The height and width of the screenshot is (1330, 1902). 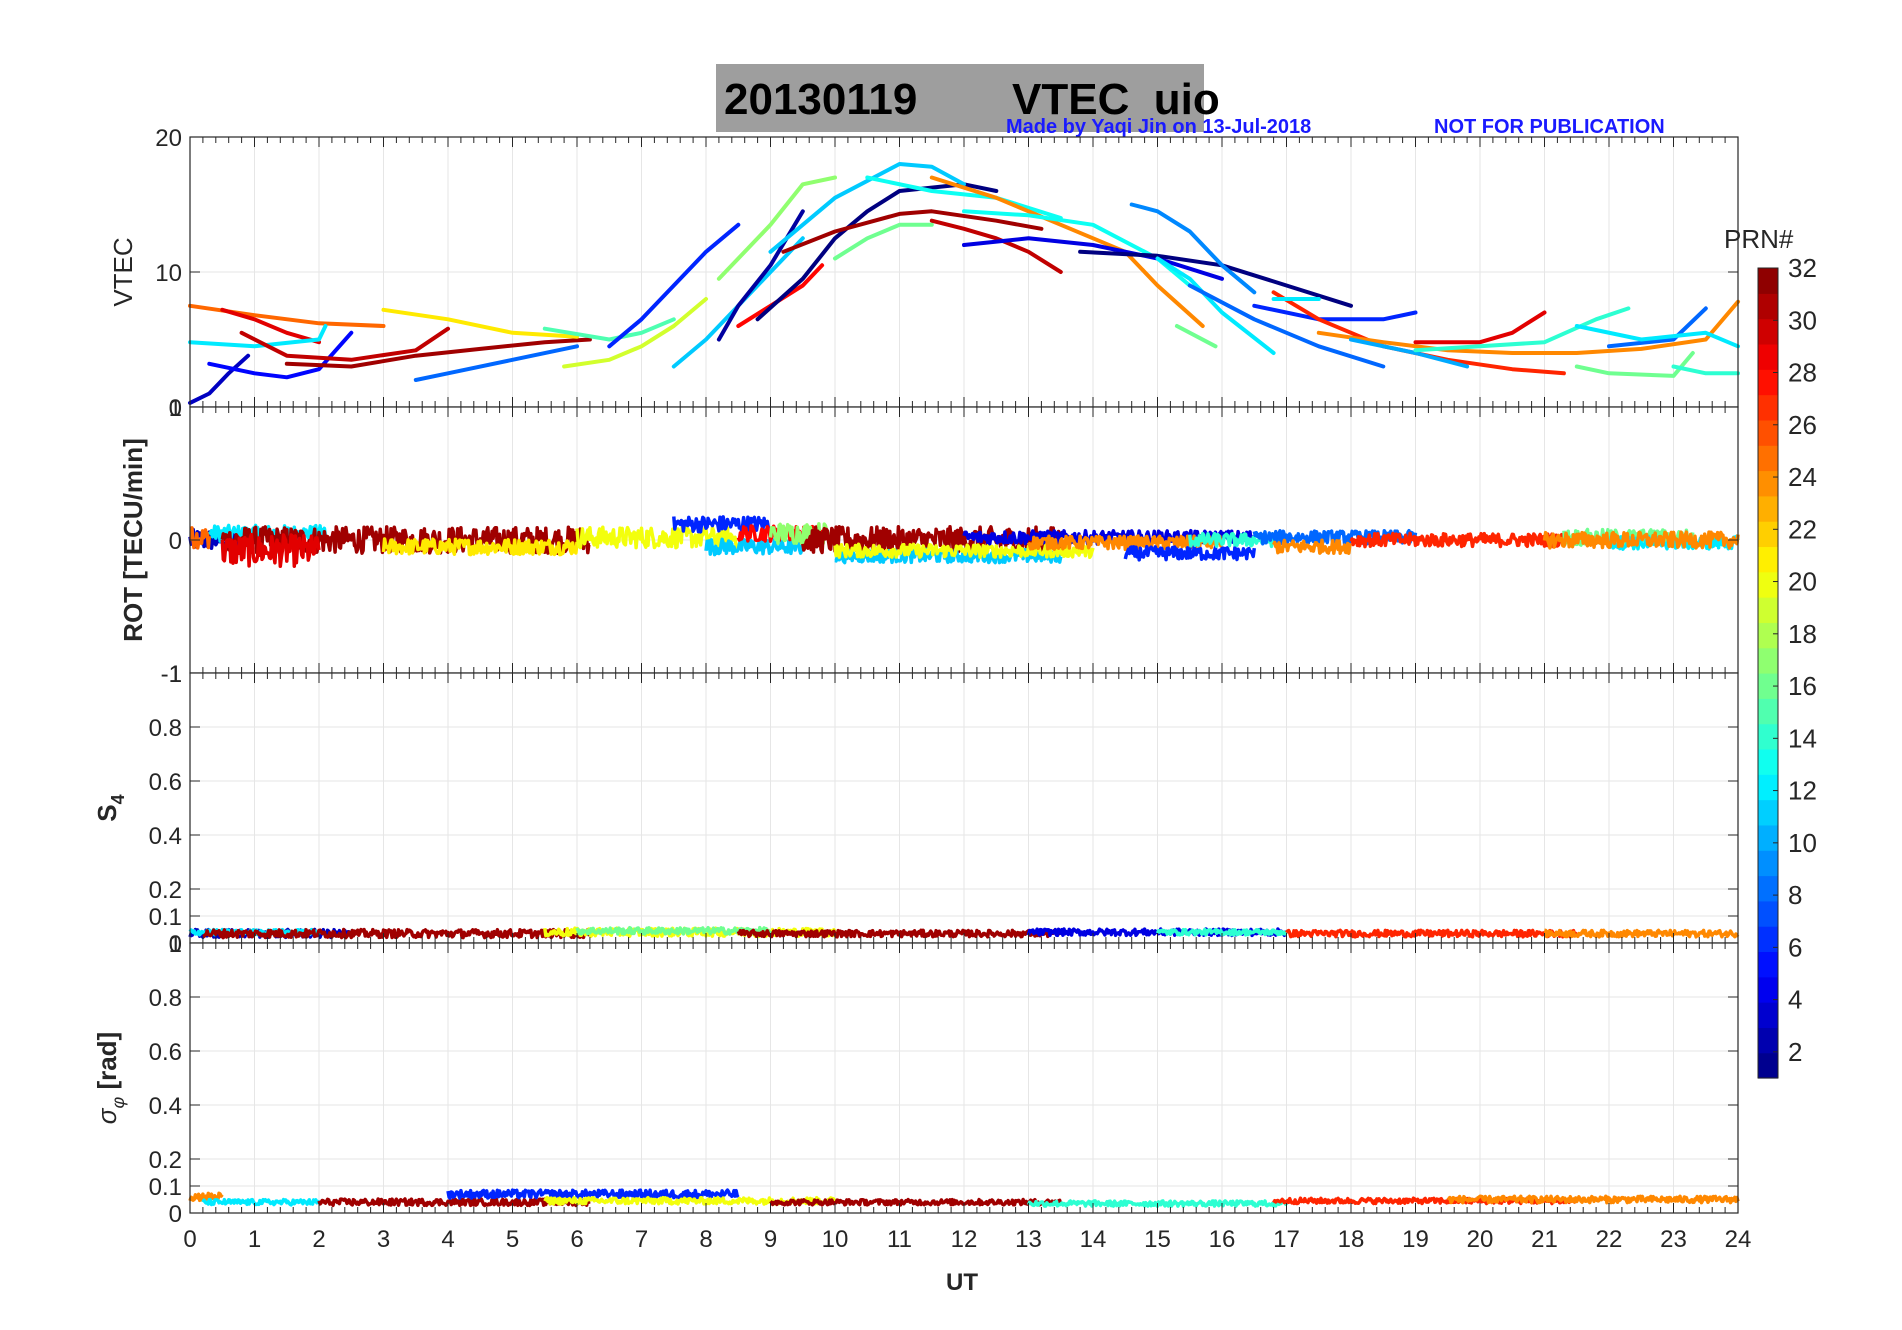 What do you see at coordinates (1802, 529) in the screenshot?
I see `colorbar-tick-label: 22` at bounding box center [1802, 529].